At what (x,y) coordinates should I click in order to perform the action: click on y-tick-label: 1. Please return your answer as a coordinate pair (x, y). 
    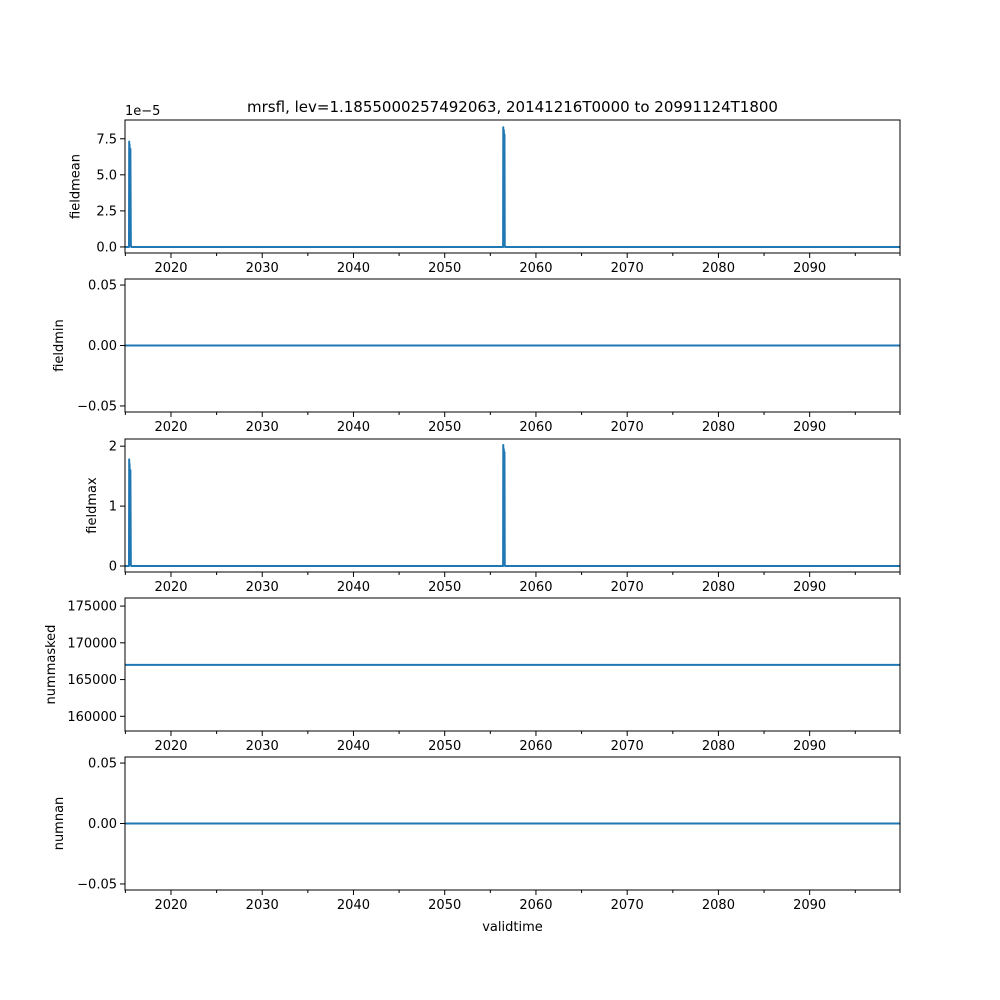
    Looking at the image, I should click on (113, 507).